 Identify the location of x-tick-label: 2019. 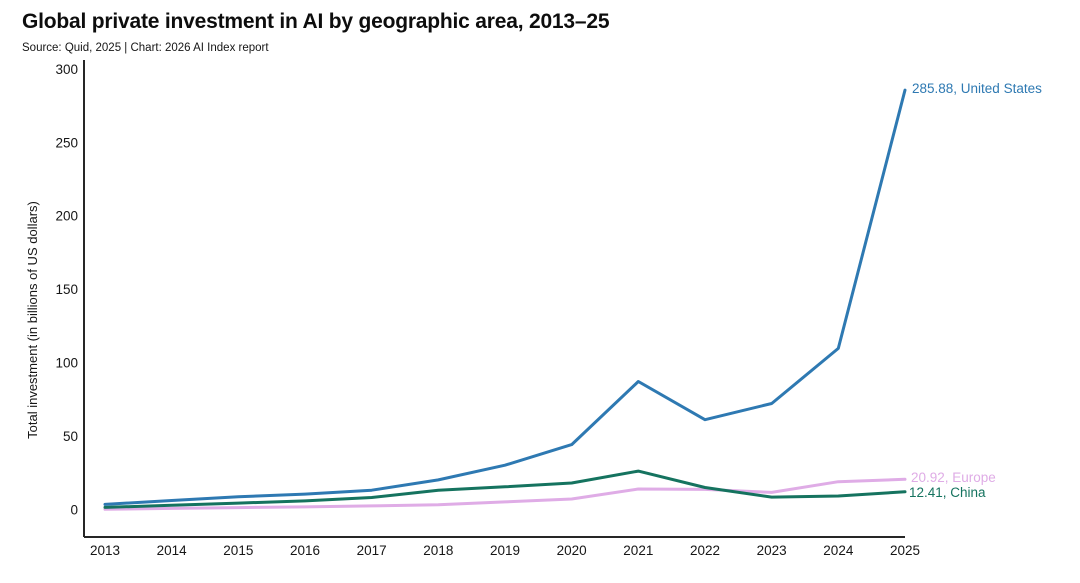
(505, 550).